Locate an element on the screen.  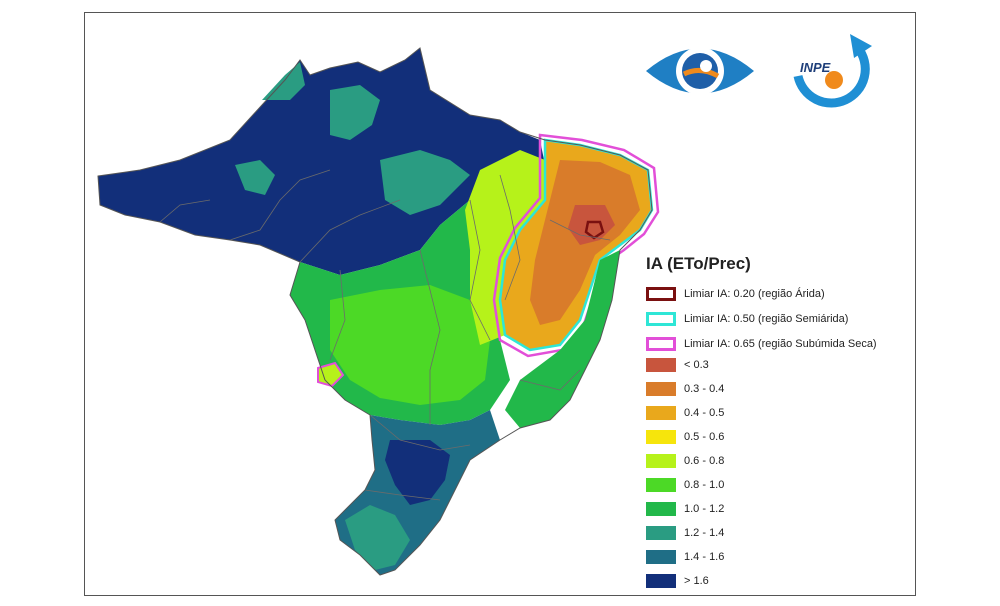
legend-threshold-subumid: Limiar IA: 0.65 (região Subúmida Seca) is located at coordinates (761, 344).